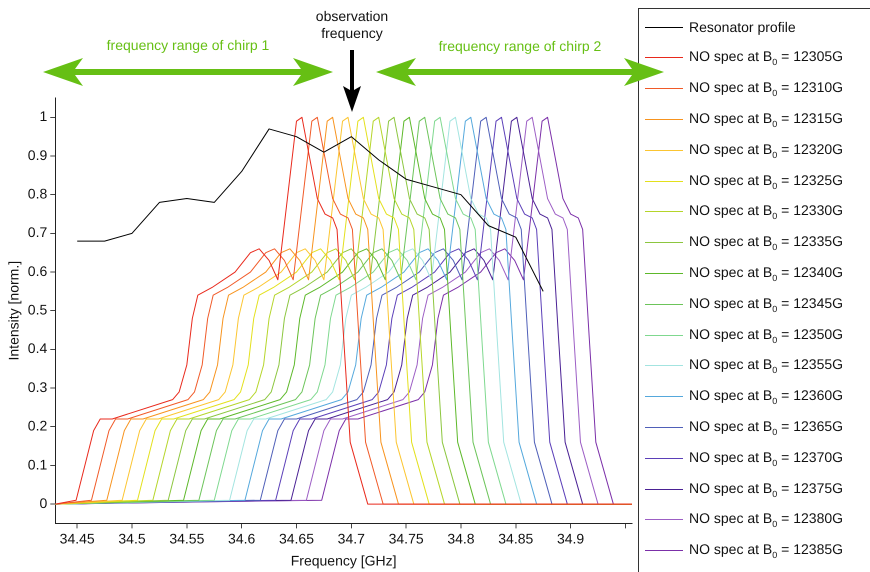 This screenshot has height=572, width=870. Describe the element at coordinates (188, 45) in the screenshot. I see `text: frequency range of chirp 1` at that location.